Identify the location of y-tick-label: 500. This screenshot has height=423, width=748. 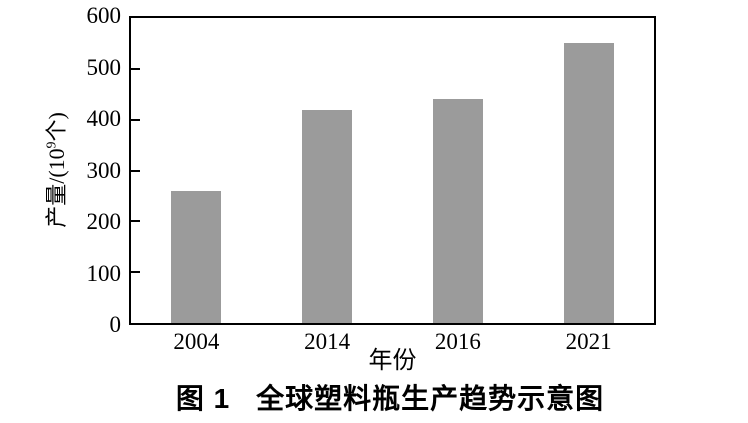
(104, 67).